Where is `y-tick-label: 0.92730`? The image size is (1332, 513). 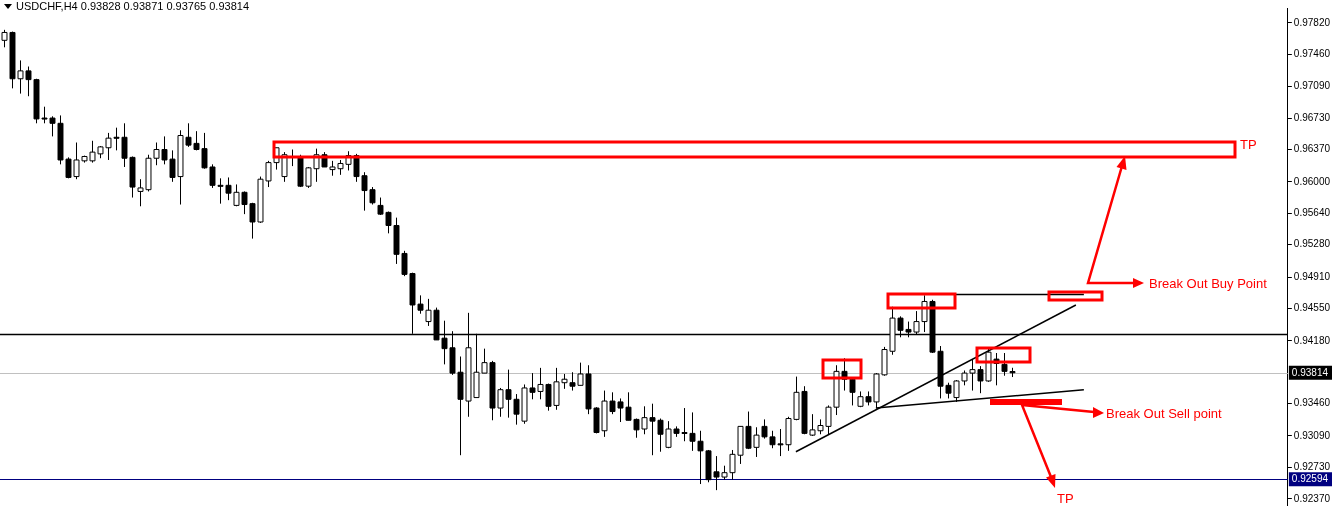
y-tick-label: 0.92730 is located at coordinates (1312, 467).